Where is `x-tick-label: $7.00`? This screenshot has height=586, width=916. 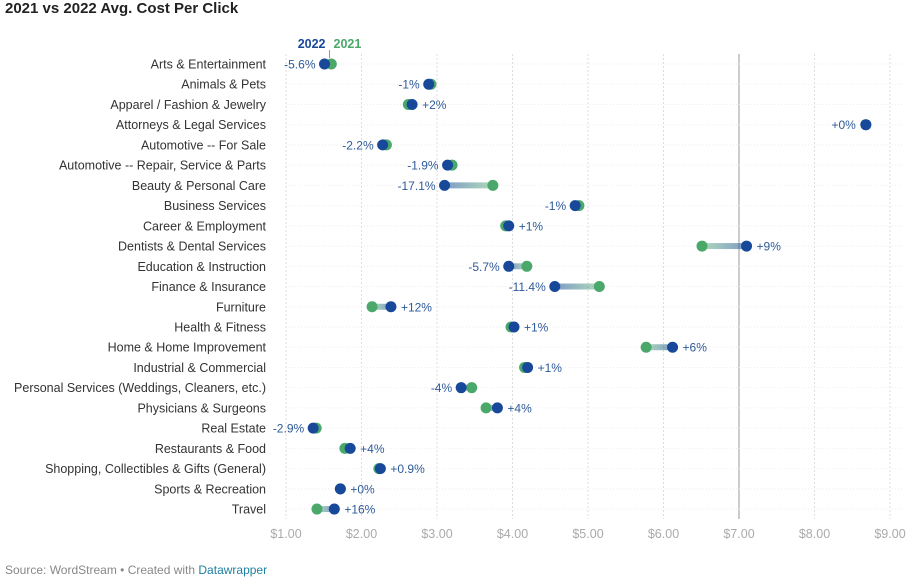 x-tick-label: $7.00 is located at coordinates (738, 534).